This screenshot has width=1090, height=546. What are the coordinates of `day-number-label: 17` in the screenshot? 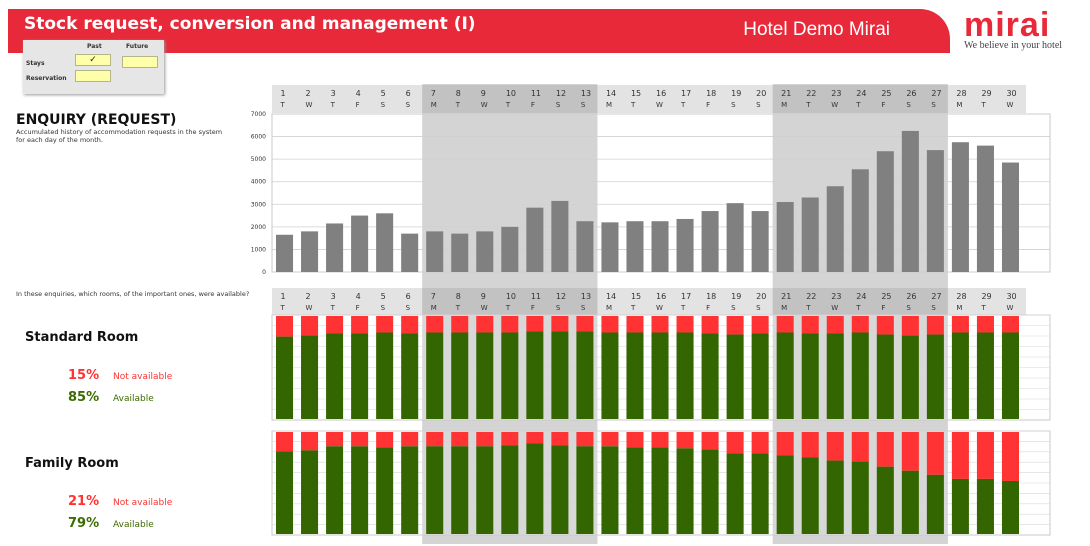 It's located at (686, 93).